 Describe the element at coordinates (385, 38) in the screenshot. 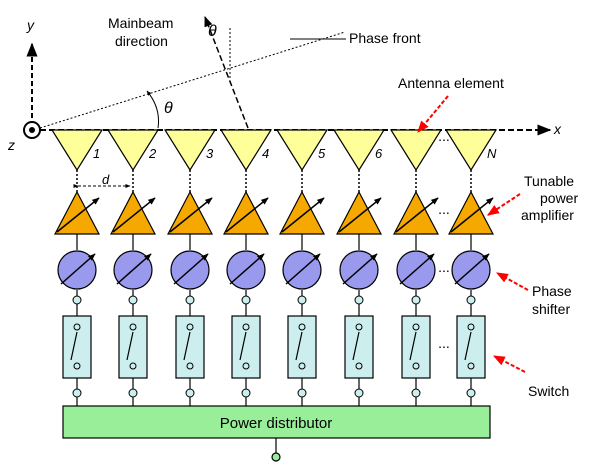

I see `phase-front-label: Phase front` at that location.